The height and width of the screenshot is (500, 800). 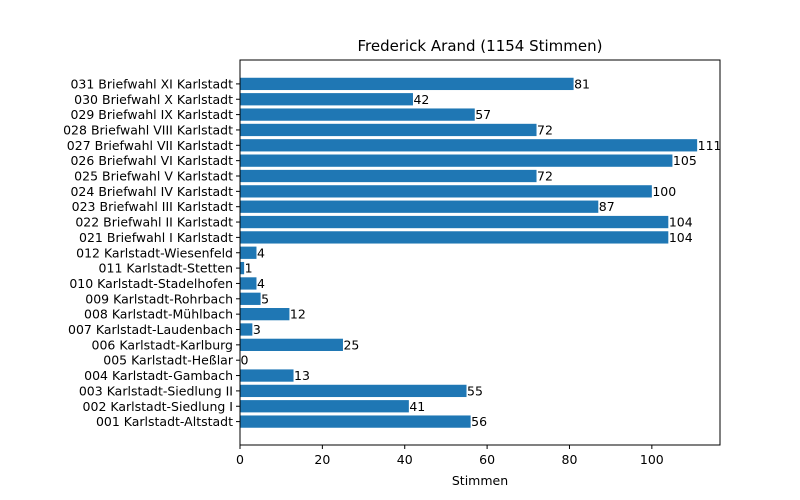 What do you see at coordinates (351, 344) in the screenshot?
I see `value-label: 25` at bounding box center [351, 344].